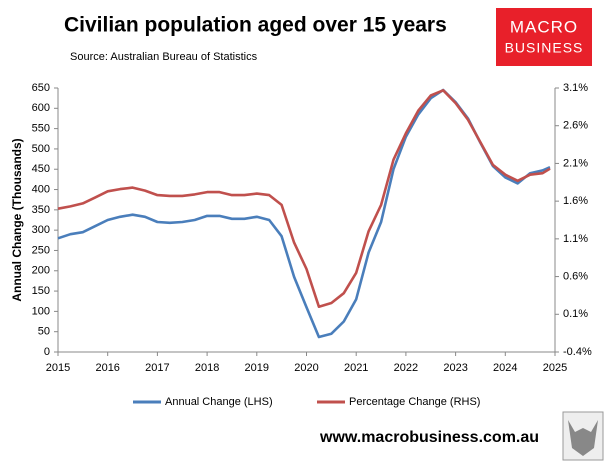 Image resolution: width=613 pixels, height=467 pixels. What do you see at coordinates (555, 368) in the screenshot?
I see `x-tick-label: 2025` at bounding box center [555, 368].